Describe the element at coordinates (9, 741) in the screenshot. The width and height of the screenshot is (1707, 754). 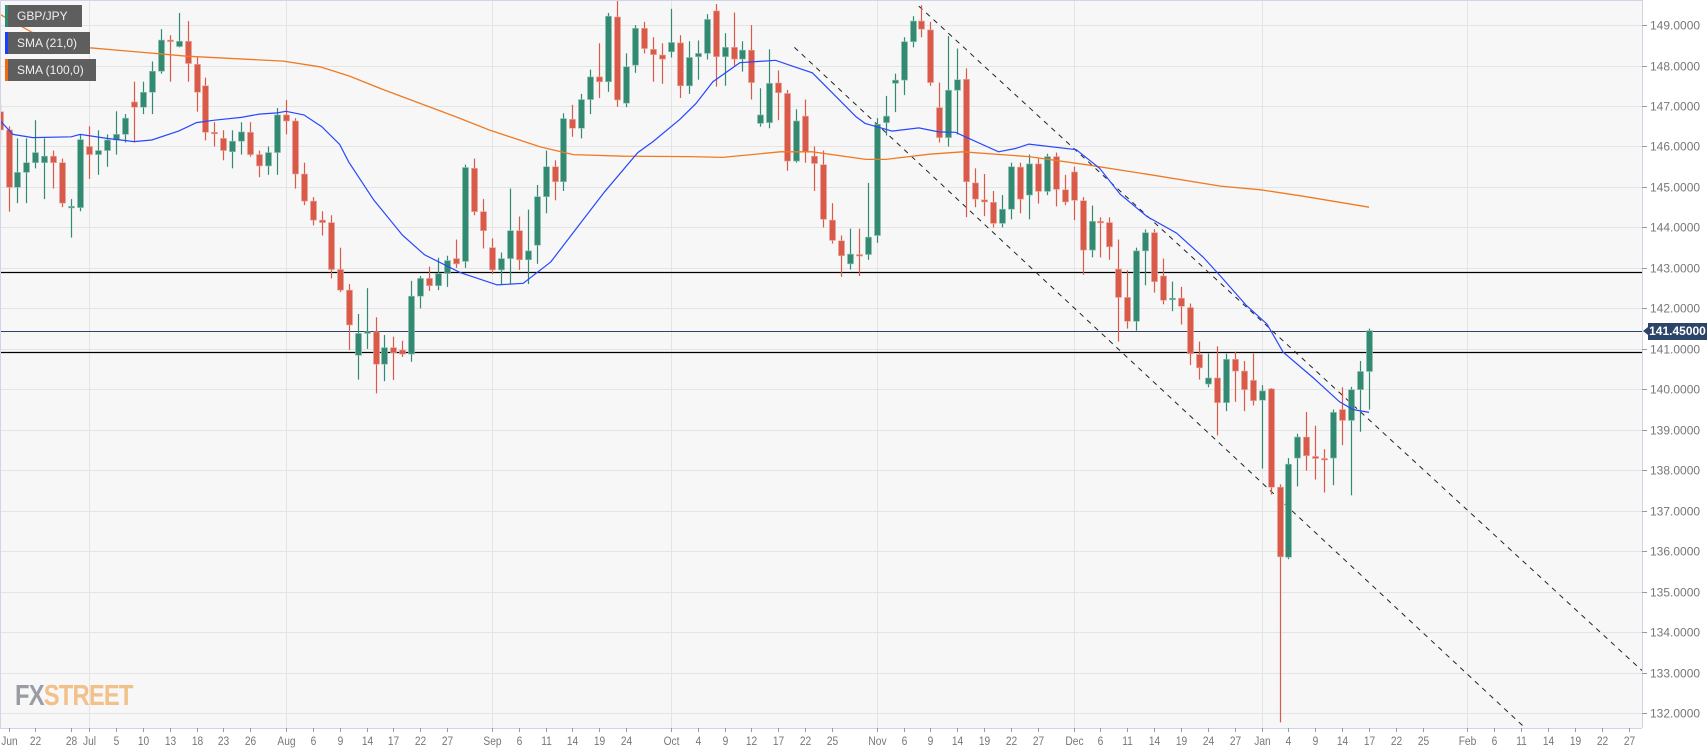
I see `x-tick-label: Jun` at that location.